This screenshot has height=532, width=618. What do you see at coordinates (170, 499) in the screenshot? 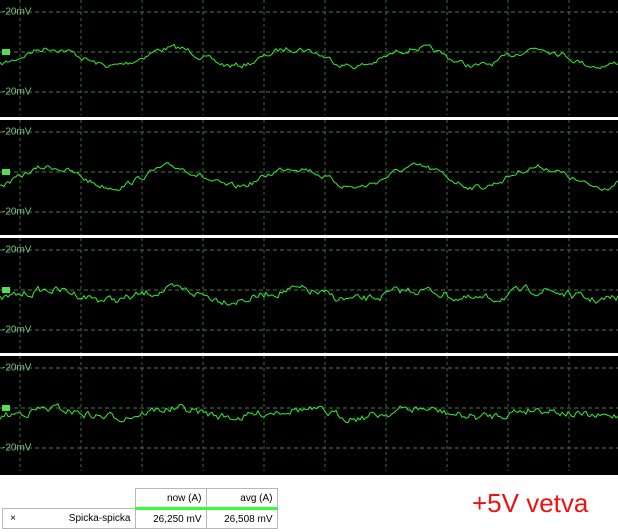
I see `header: now (A)` at bounding box center [170, 499].